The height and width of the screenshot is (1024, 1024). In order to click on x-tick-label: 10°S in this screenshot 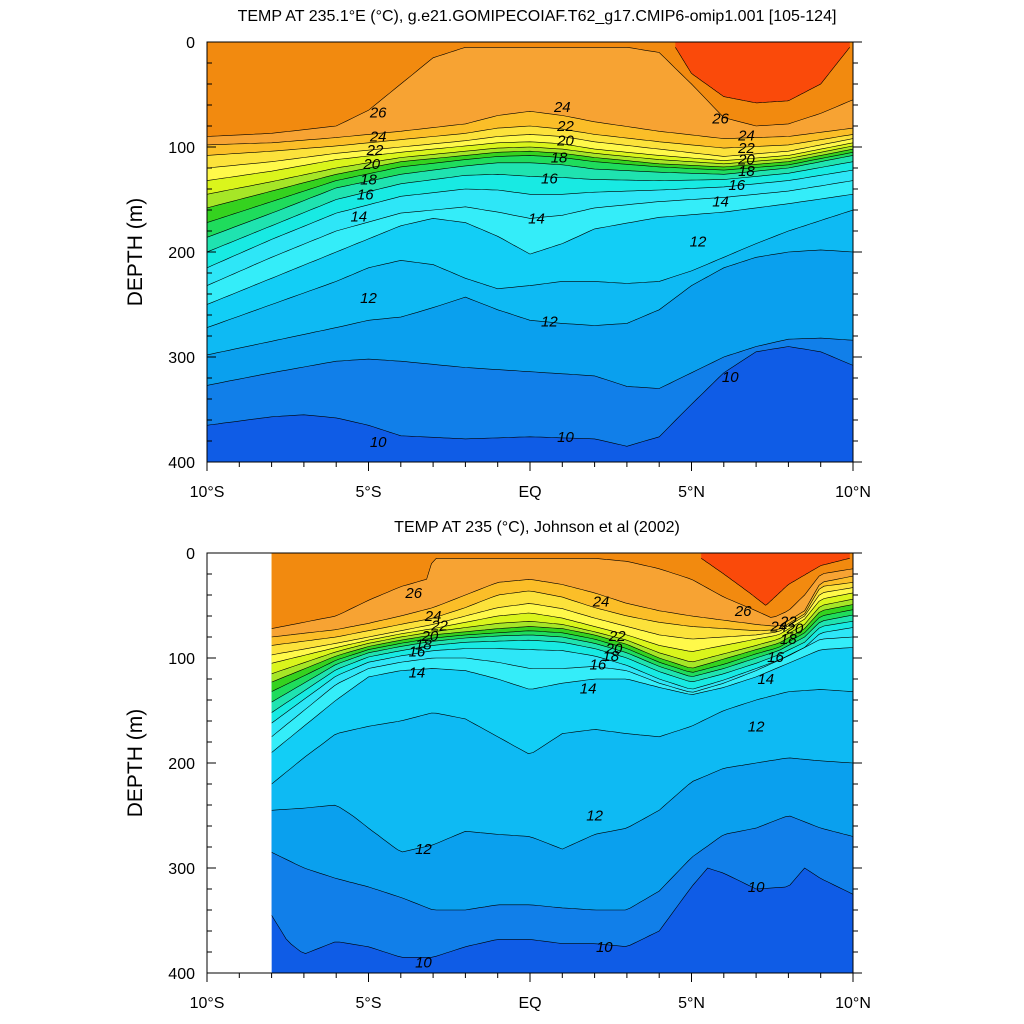, I will do `click(207, 1003)`.